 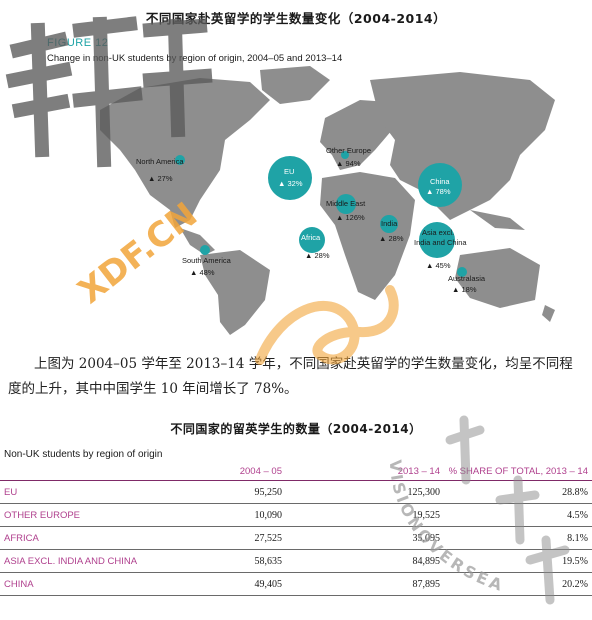 What do you see at coordinates (289, 171) in the screenshot?
I see `label-eu: EU` at bounding box center [289, 171].